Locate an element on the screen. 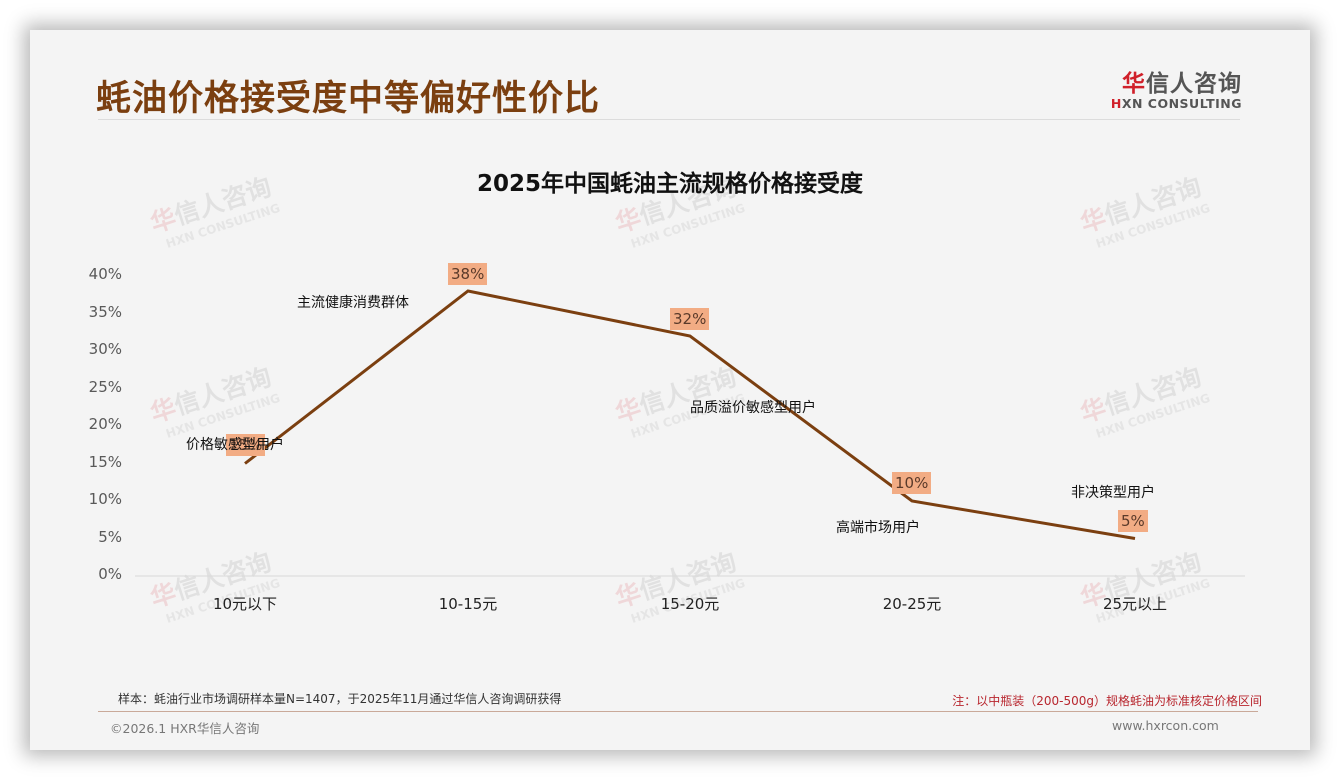  logo-mark: 华 is located at coordinates (1134, 84).